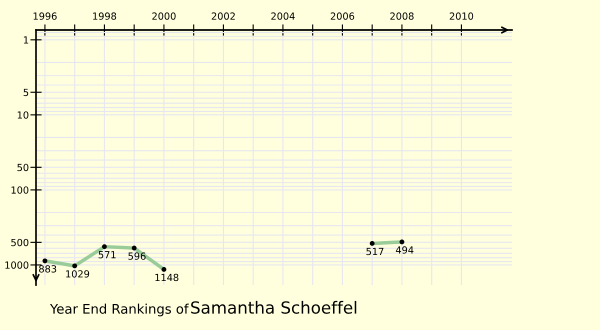 The image size is (600, 330). What do you see at coordinates (342, 16) in the screenshot?
I see `x-tick-label: 2006` at bounding box center [342, 16].